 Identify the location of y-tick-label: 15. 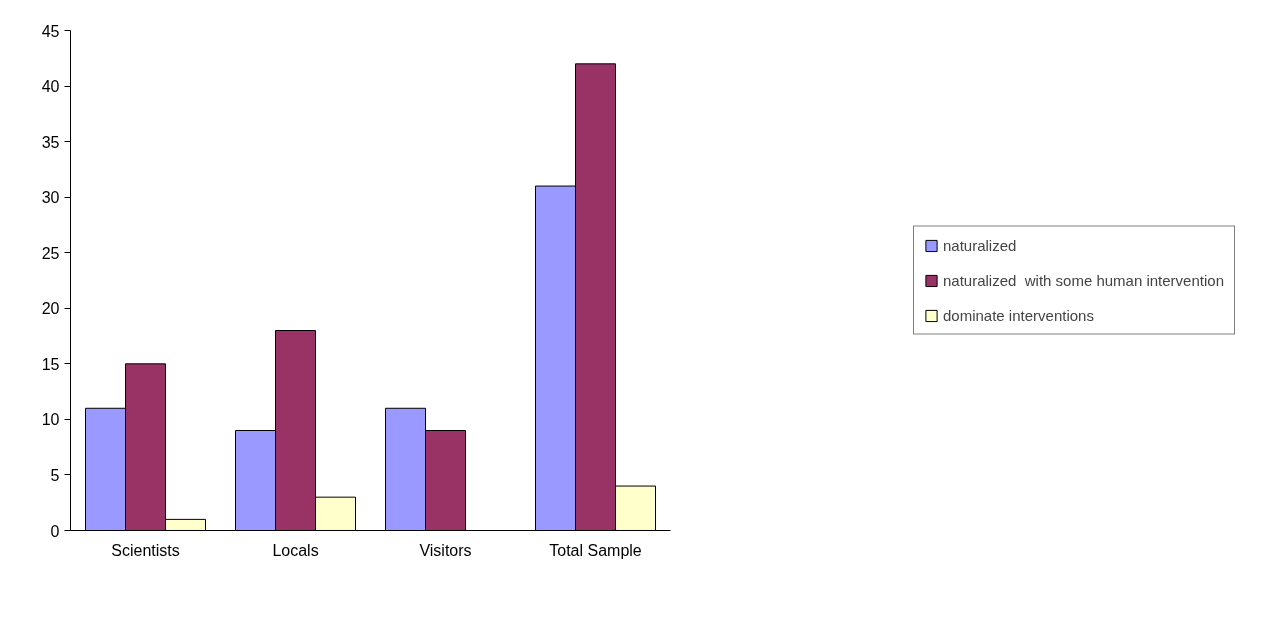
(50, 364).